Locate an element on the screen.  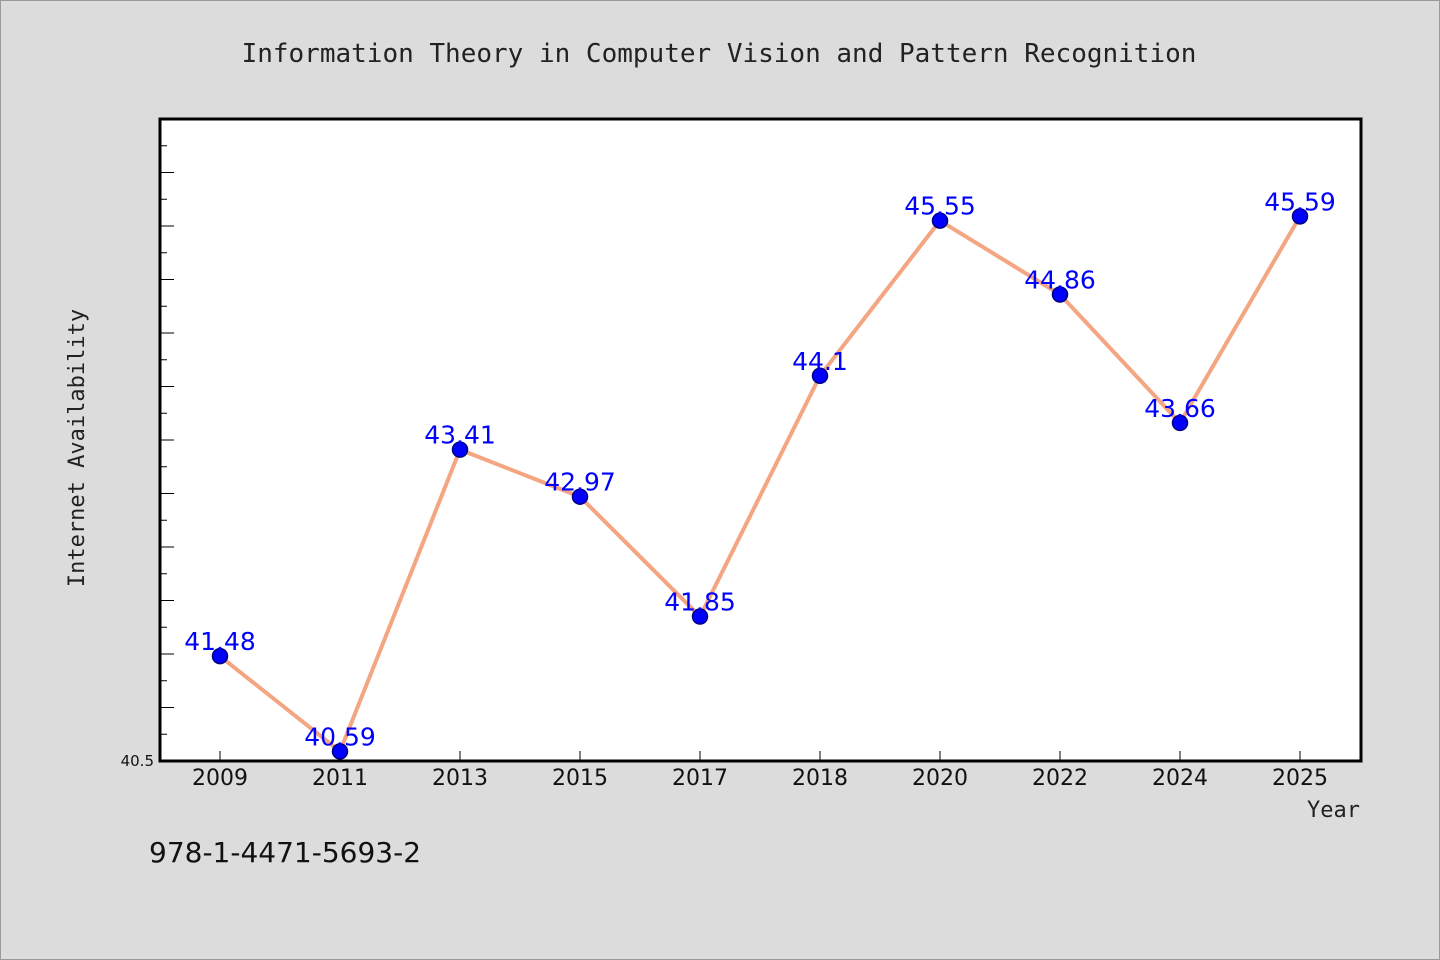
x-tick-label: 2022 is located at coordinates (1060, 778).